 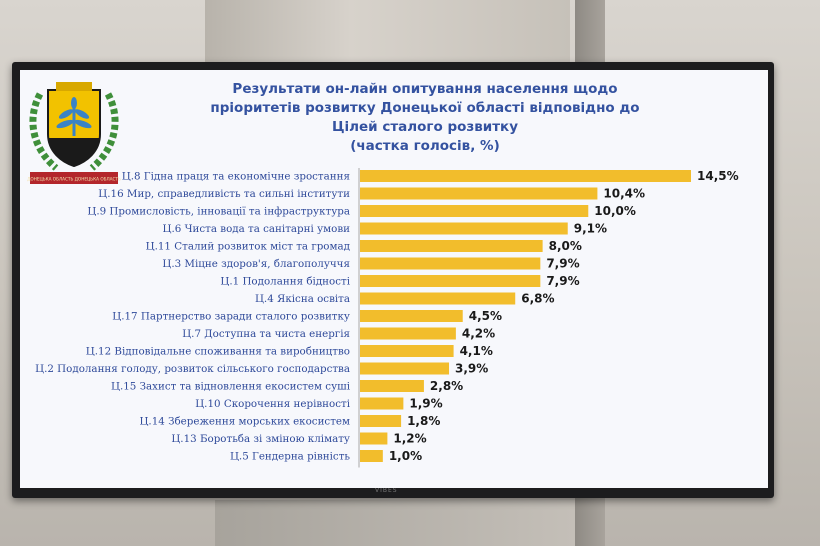 I want to click on donetsk-region-emblem-icon: ДОНЕЦЬКА ОБЛАСТЬ ДОНЕЦЬКА ОБЛАСТЬ, so click(x=74, y=133).